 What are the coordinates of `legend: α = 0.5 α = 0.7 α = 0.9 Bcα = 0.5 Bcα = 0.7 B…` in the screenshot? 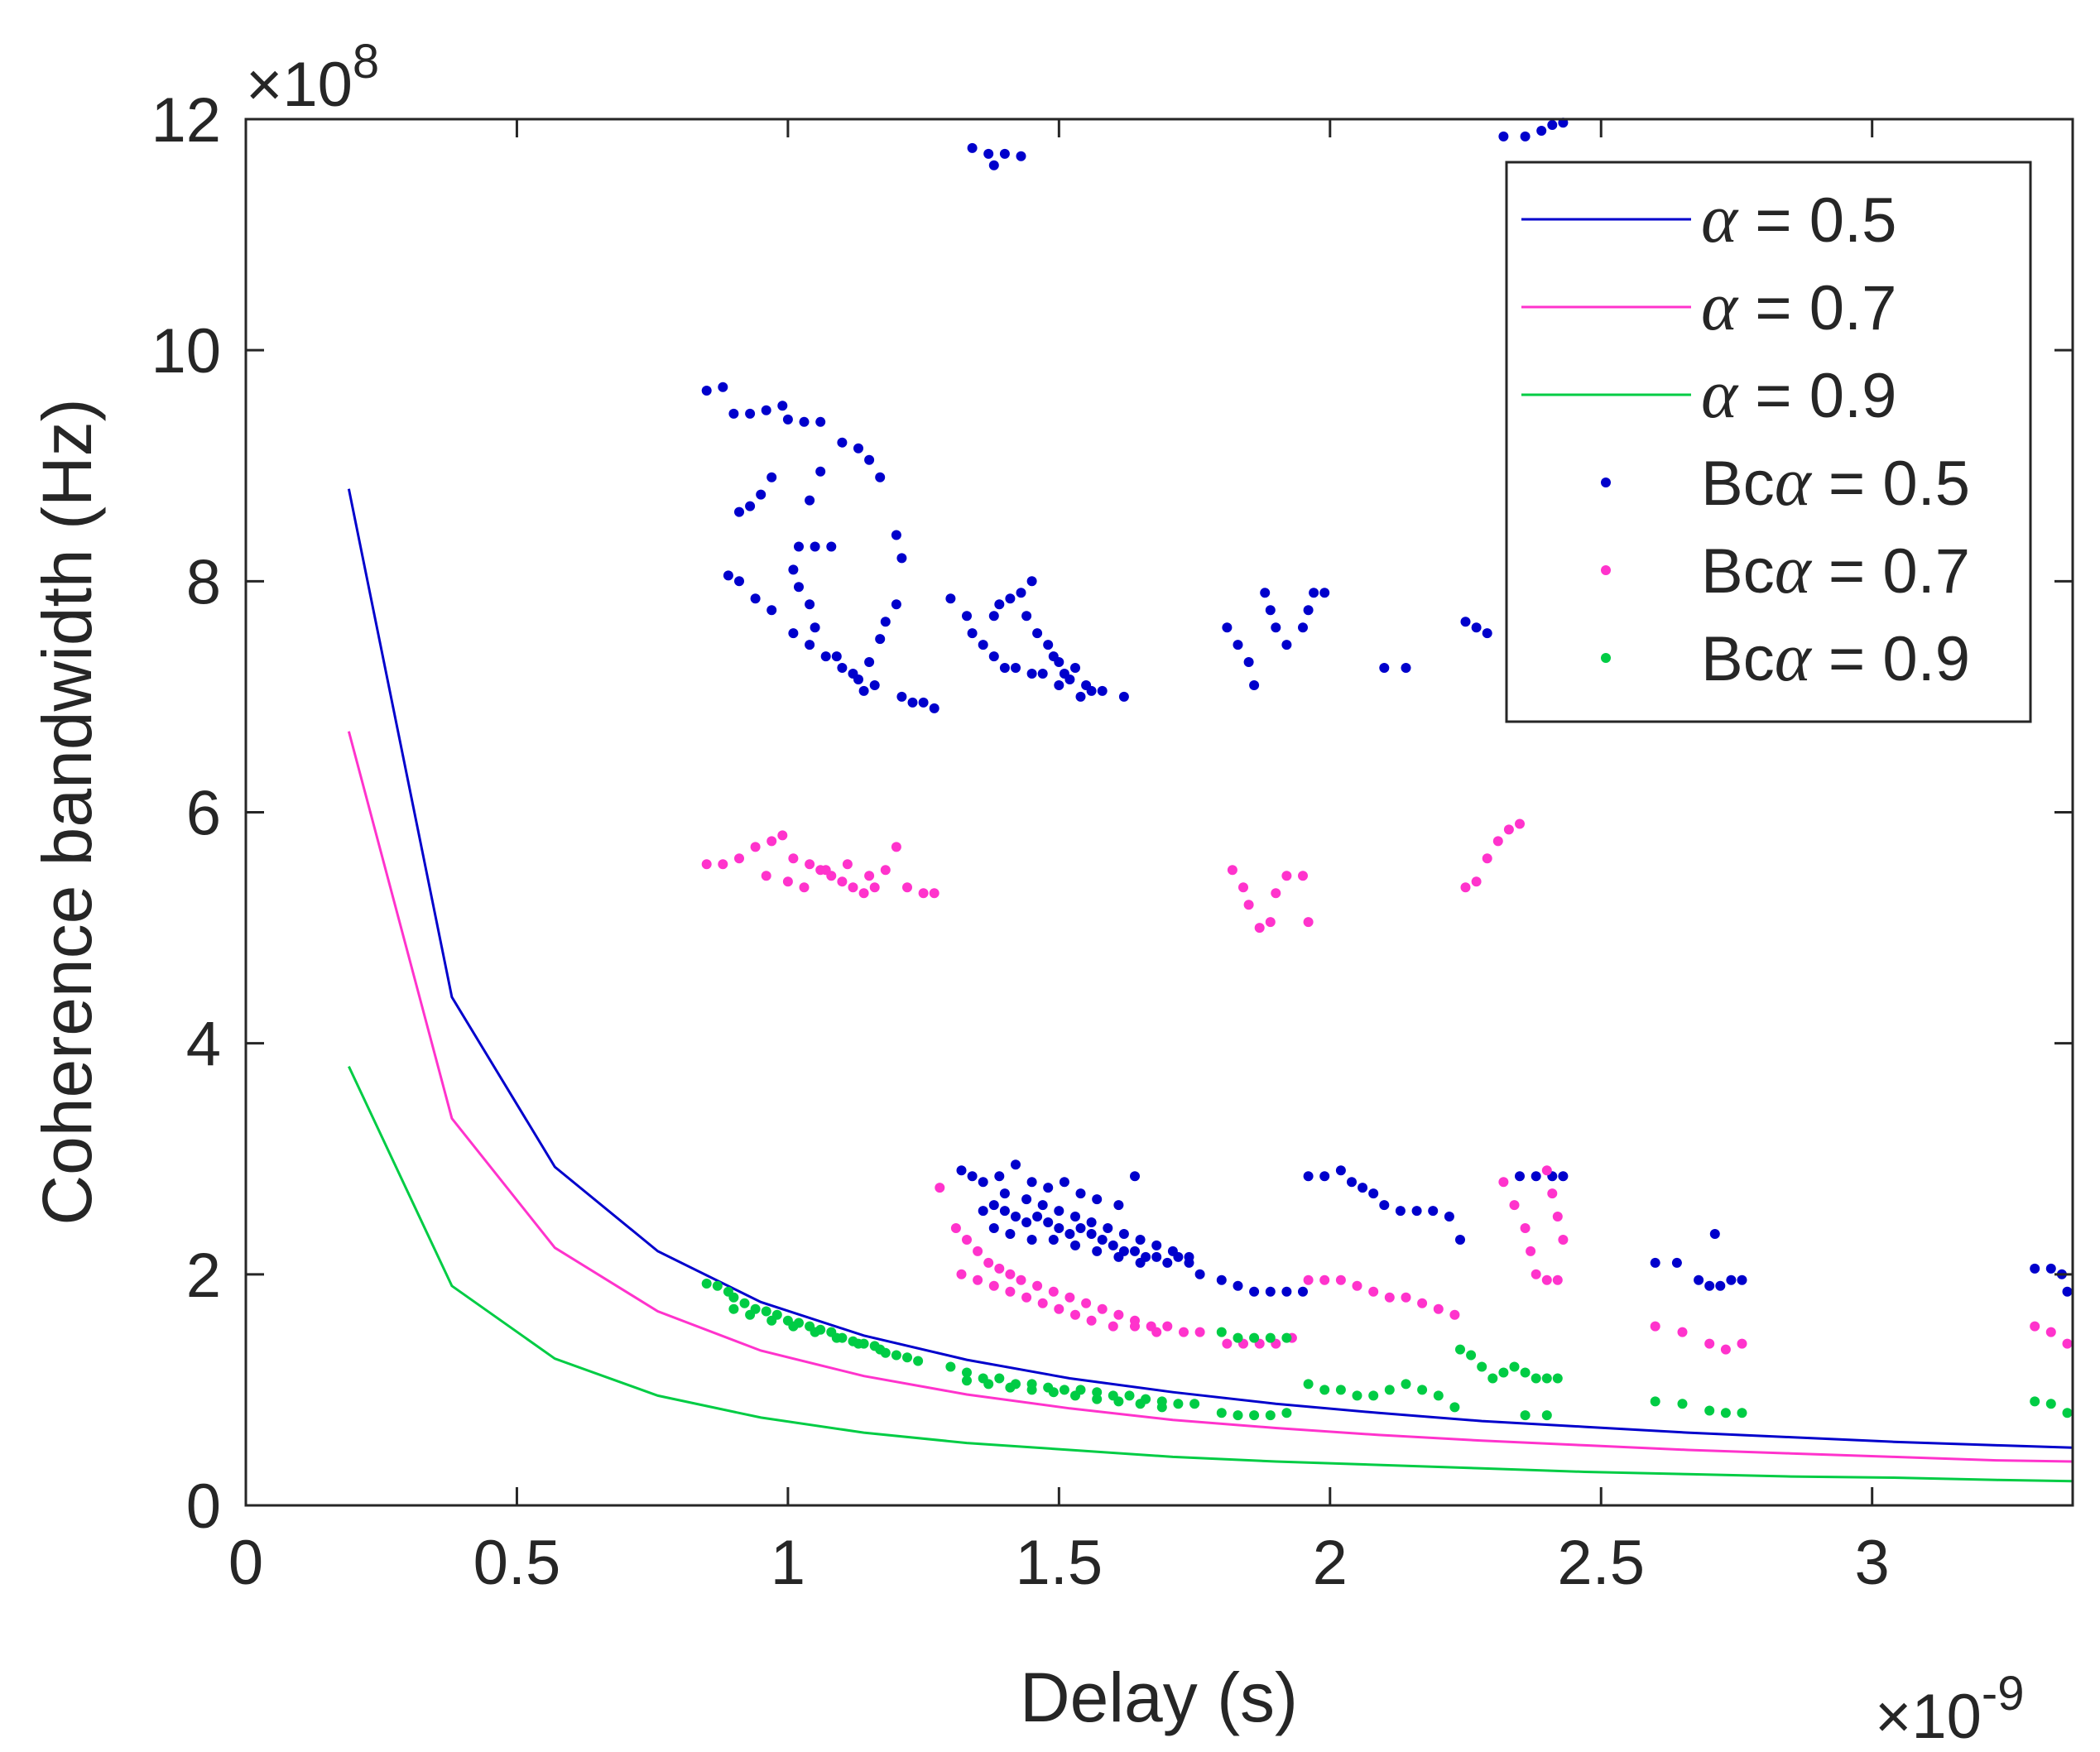 It's located at (1768, 442).